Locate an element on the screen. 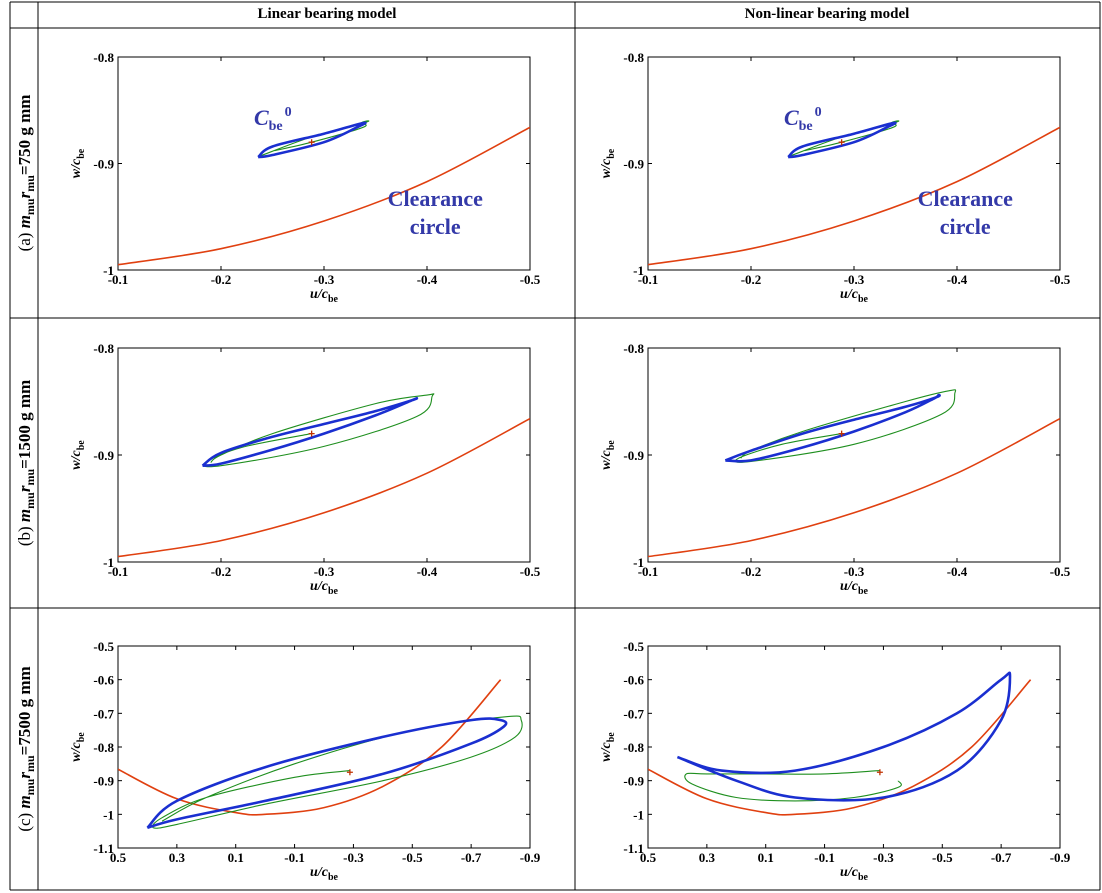 The image size is (1102, 893). row-header: (a) mmurmu=750 g mm is located at coordinates (26, 173).